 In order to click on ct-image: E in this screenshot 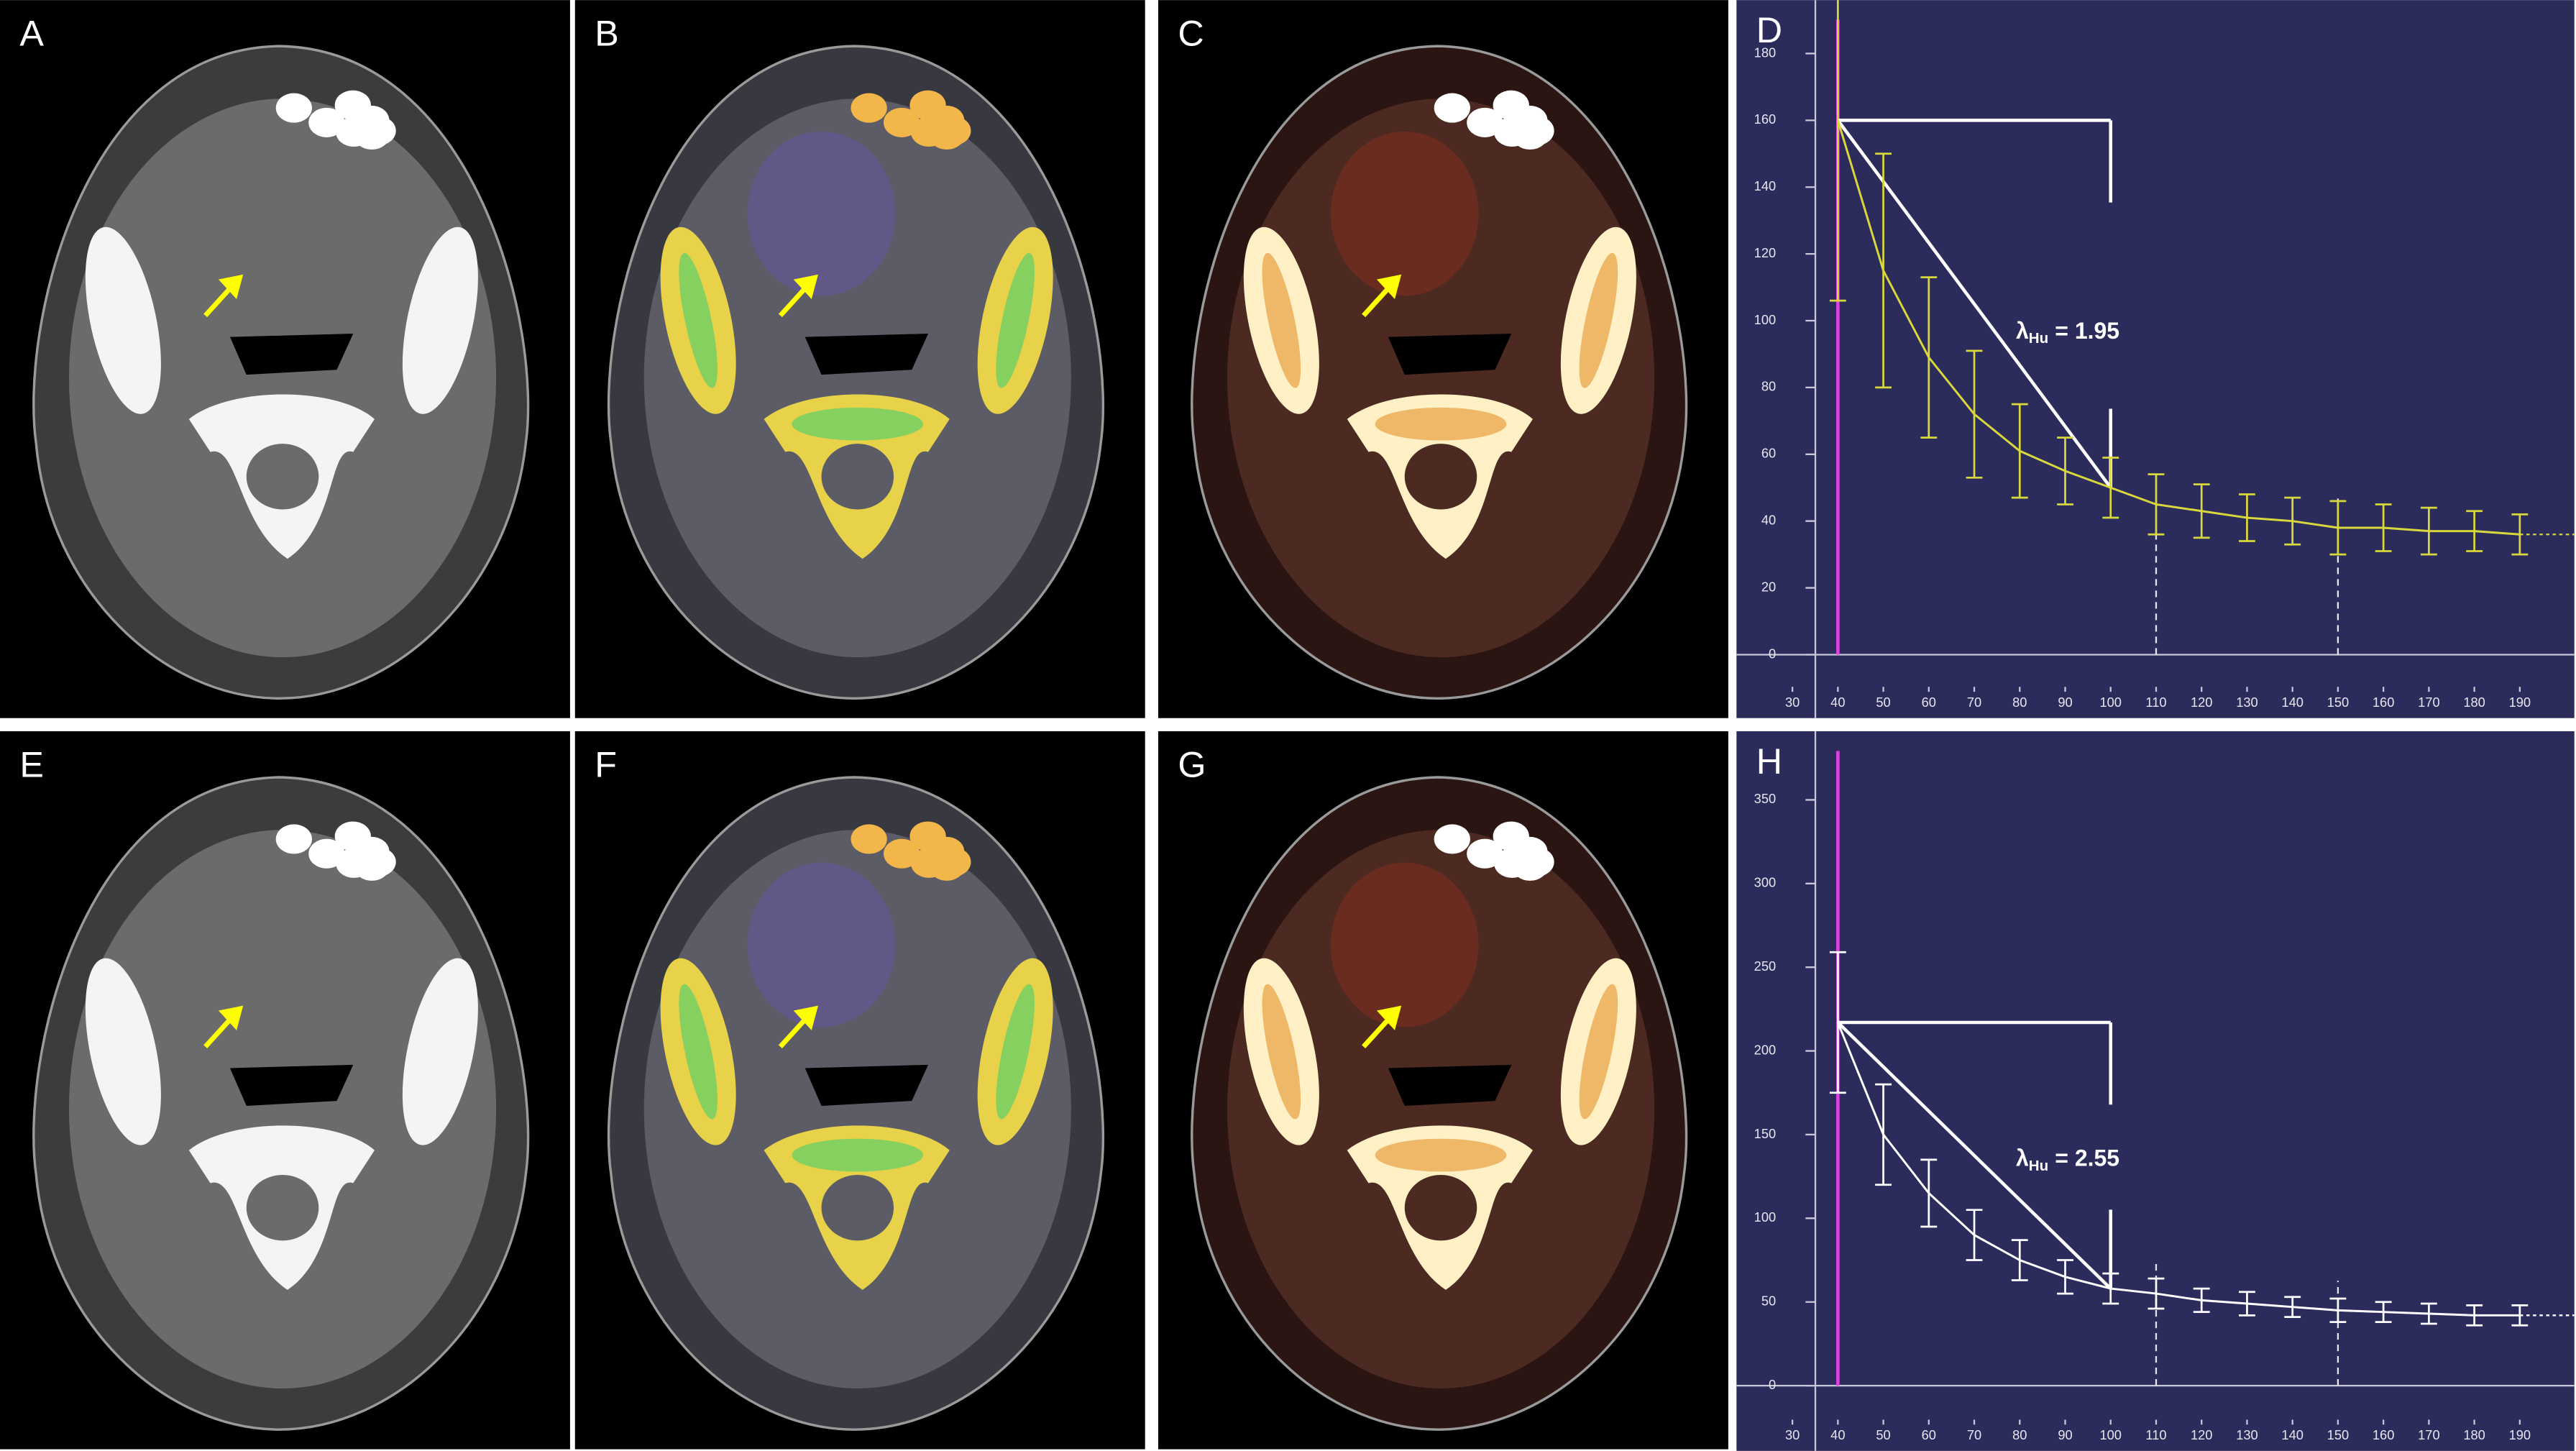, I will do `click(285, 1090)`.